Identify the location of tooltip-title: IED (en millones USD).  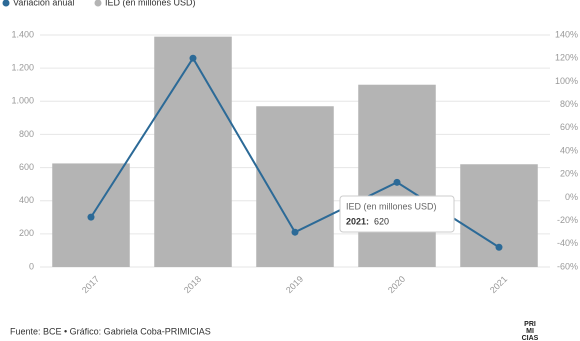
(391, 206).